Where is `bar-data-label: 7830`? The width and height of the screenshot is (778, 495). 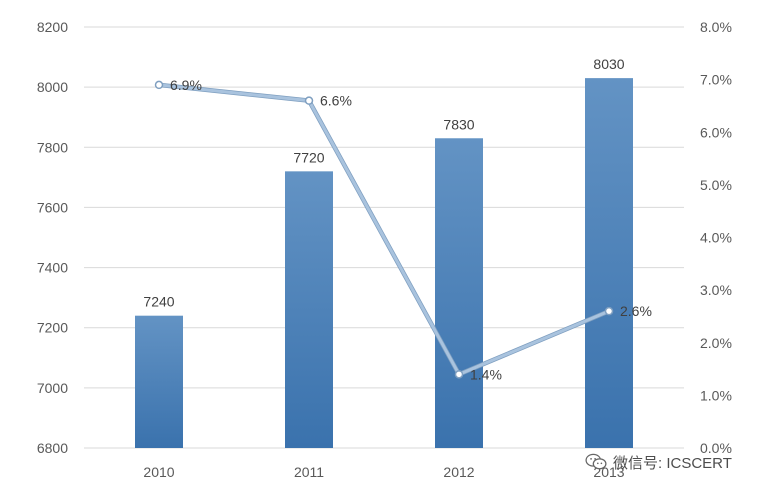
bar-data-label: 7830 is located at coordinates (458, 124).